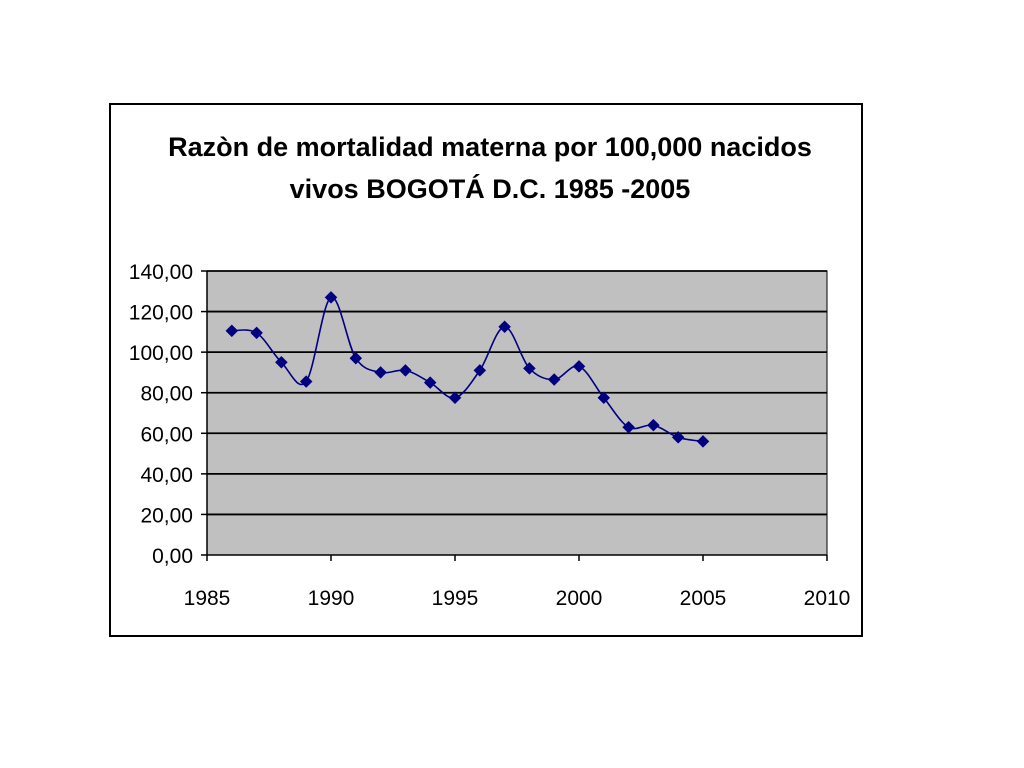  What do you see at coordinates (579, 598) in the screenshot?
I see `x-tick-label: 2000` at bounding box center [579, 598].